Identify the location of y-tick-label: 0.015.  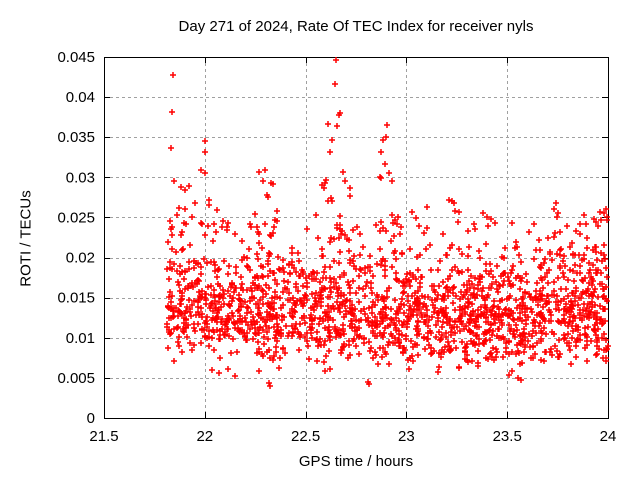
(76, 298).